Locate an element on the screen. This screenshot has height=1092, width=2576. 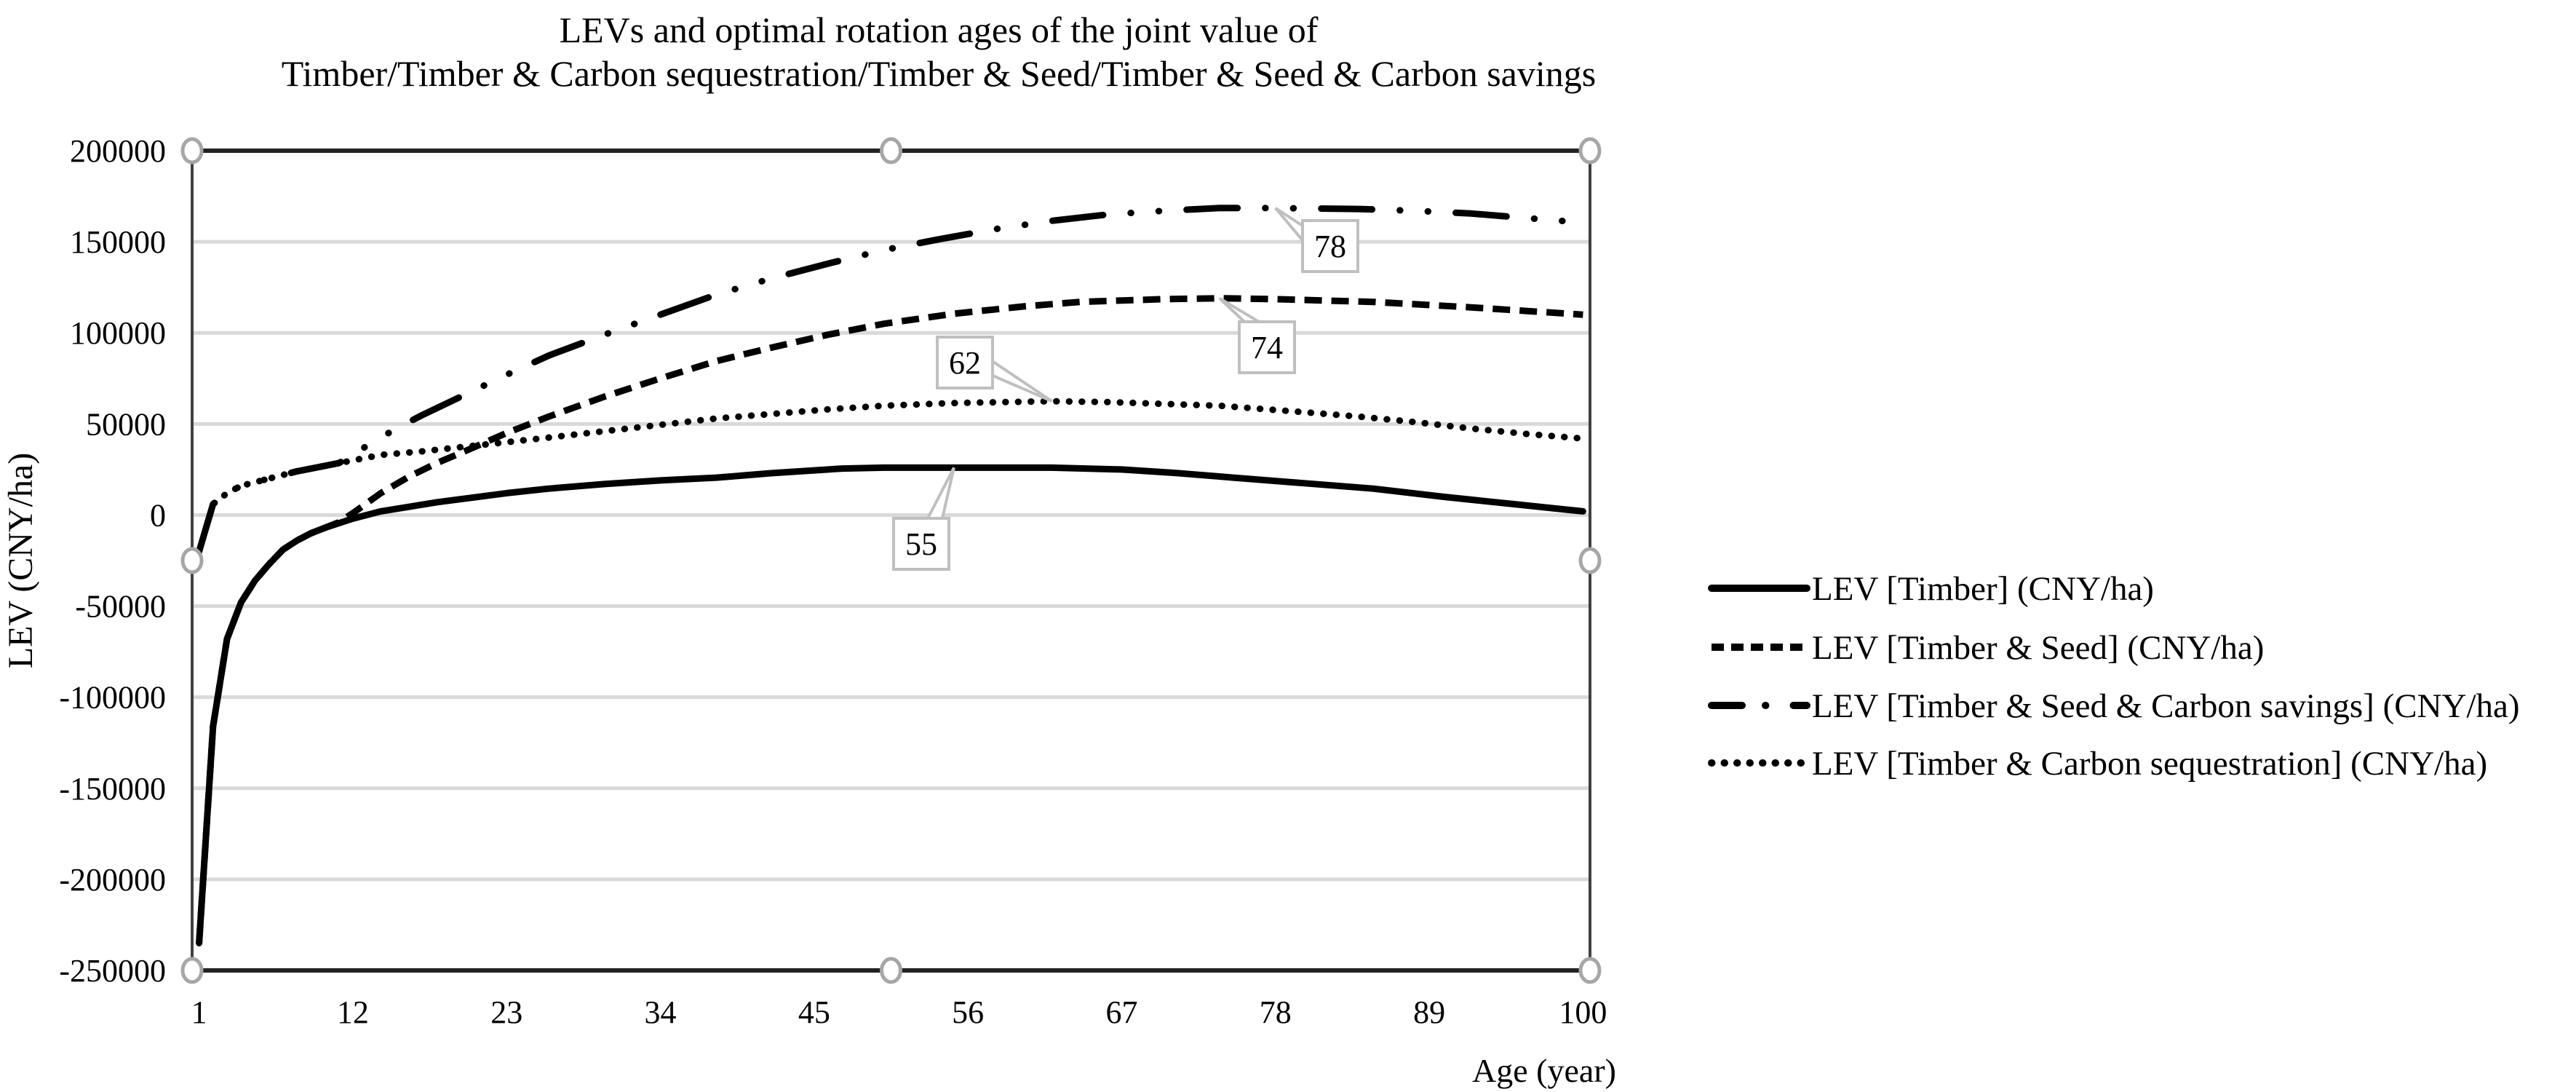
label-text: 78 is located at coordinates (1330, 246).